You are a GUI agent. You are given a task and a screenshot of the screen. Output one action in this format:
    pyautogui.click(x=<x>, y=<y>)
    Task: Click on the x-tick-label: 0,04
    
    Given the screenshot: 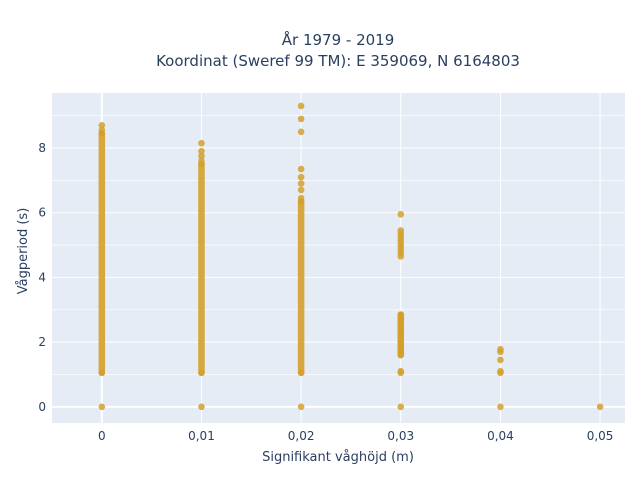 What is the action you would take?
    pyautogui.click(x=500, y=436)
    